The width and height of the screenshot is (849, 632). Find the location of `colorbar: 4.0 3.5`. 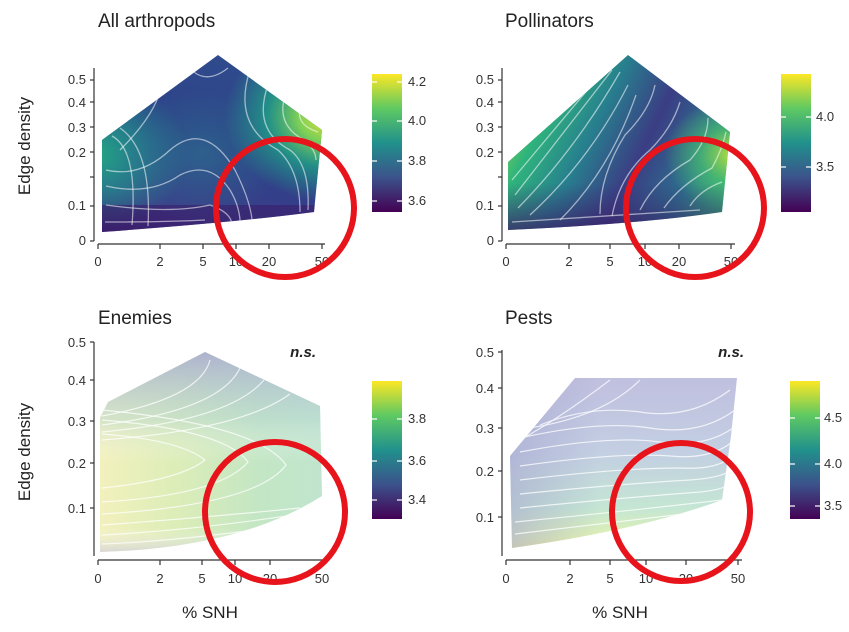

colorbar: 4.0 3.5 is located at coordinates (807, 143).